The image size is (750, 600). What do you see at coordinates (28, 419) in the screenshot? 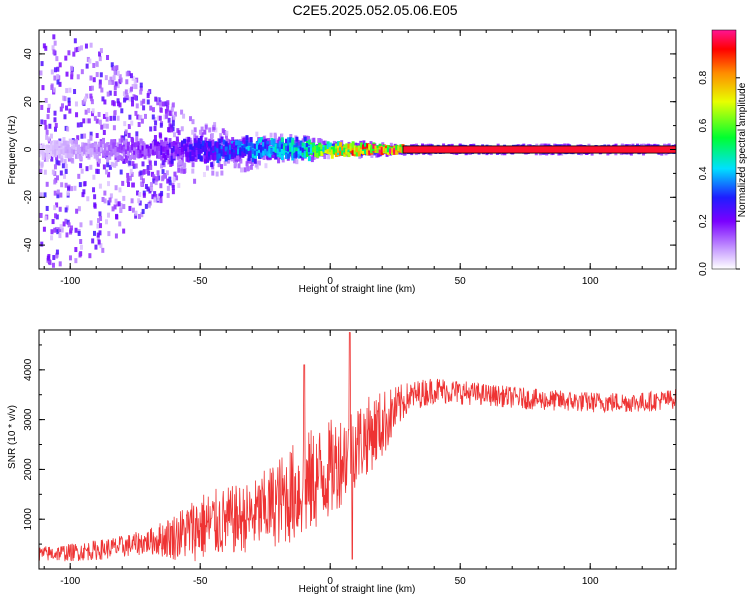
I see `y-tick-label: 3000` at bounding box center [28, 419].